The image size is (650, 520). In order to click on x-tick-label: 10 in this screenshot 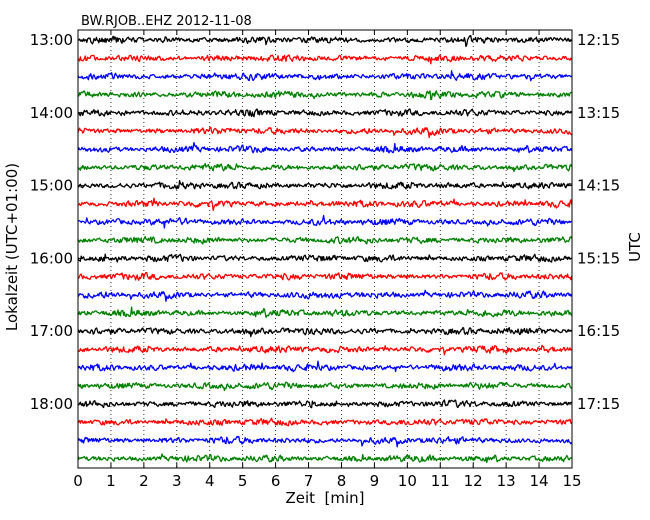, I will do `click(407, 481)`.